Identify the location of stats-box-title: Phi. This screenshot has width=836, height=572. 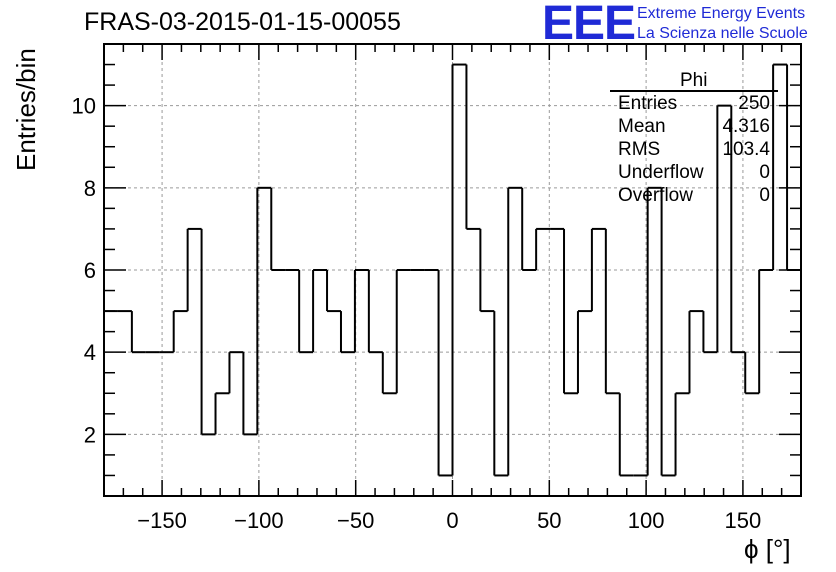
(694, 80).